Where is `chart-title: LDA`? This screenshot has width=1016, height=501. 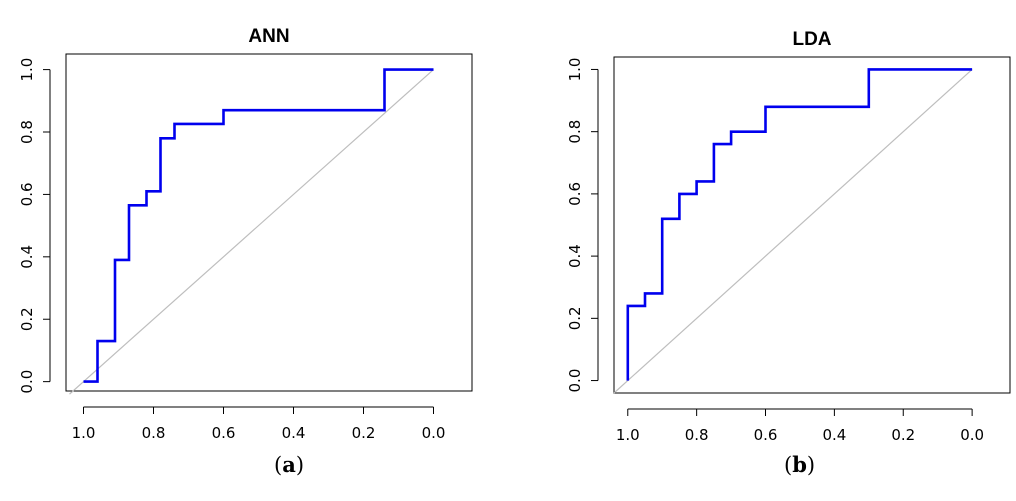 chart-title: LDA is located at coordinates (811, 39).